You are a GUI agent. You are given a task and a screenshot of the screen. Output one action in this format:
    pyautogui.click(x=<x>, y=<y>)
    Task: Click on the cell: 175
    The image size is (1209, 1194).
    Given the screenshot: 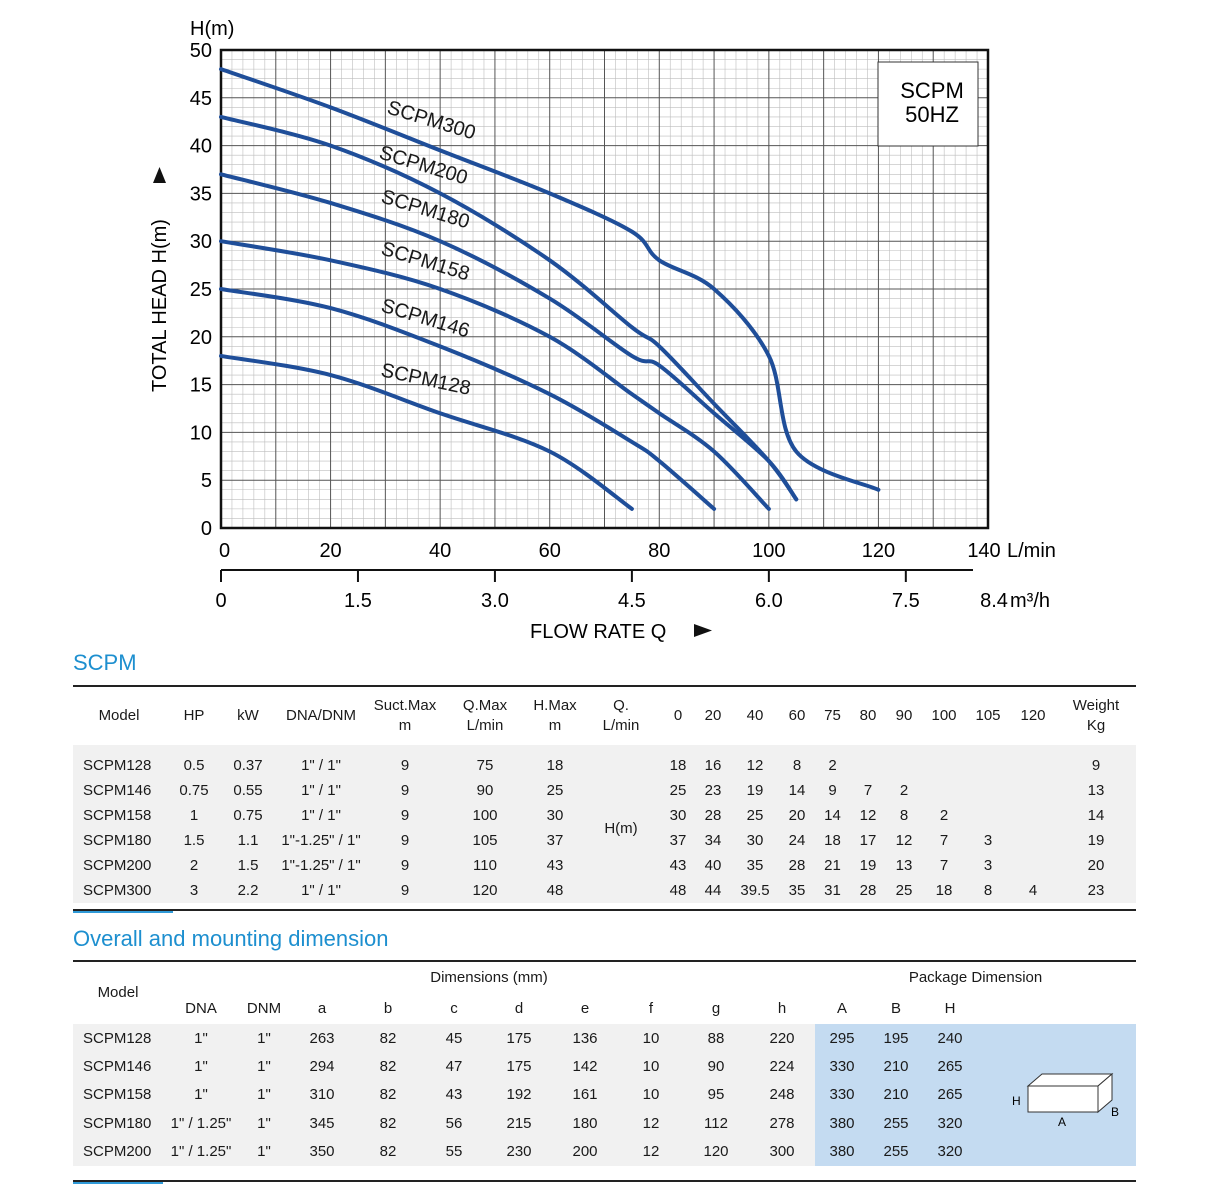 What is the action you would take?
    pyautogui.click(x=519, y=1067)
    